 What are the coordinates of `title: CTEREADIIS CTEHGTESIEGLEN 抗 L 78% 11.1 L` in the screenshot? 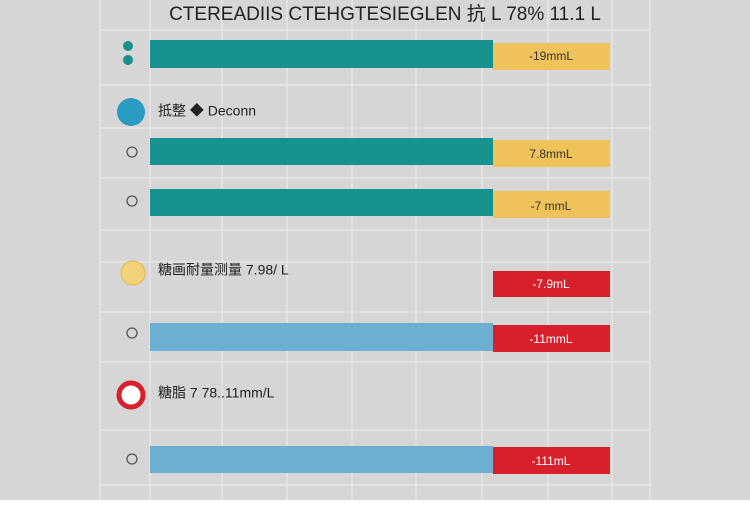 It's located at (385, 14).